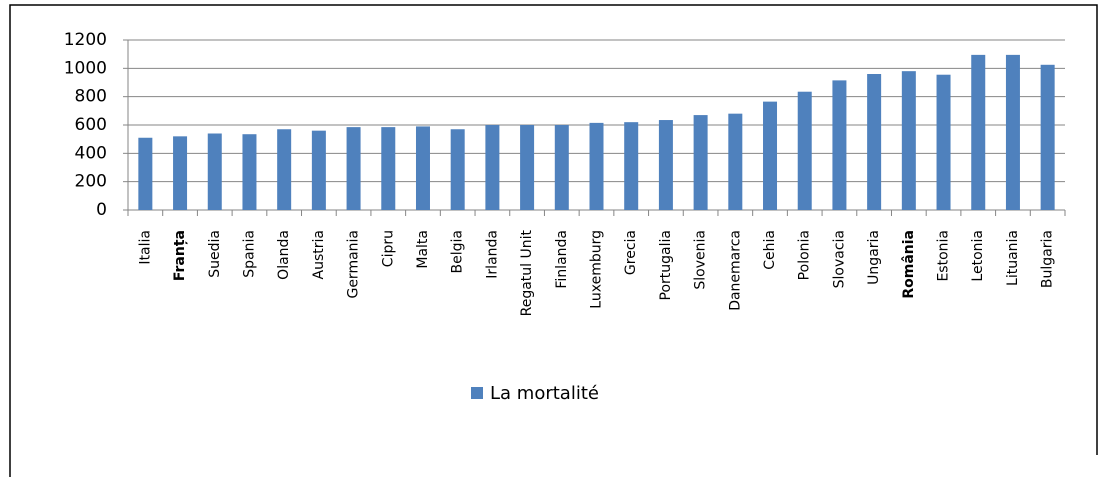 This screenshot has width=1099, height=477. Describe the element at coordinates (458, 251) in the screenshot. I see `x-tick-label: Belgia` at that location.